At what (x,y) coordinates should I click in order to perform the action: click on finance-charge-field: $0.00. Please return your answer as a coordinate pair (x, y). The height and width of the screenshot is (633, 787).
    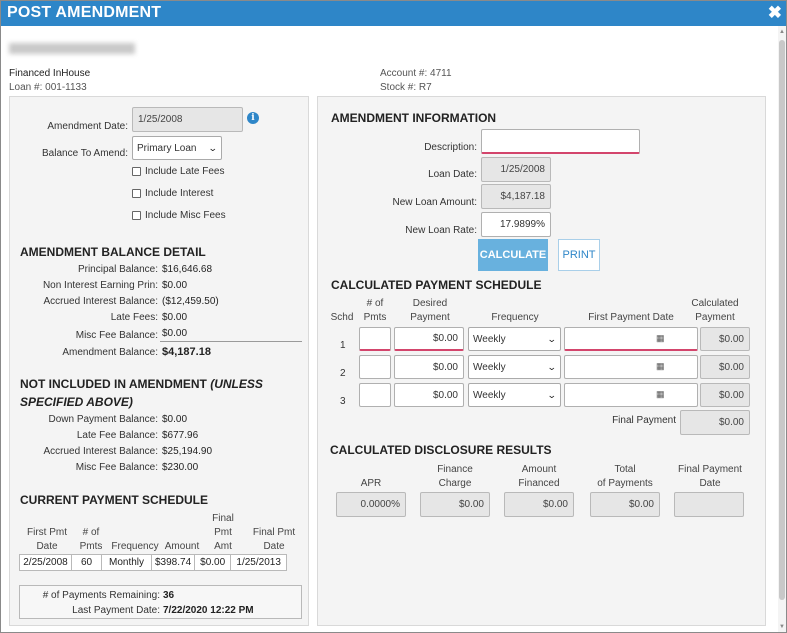
    Looking at the image, I should click on (455, 504).